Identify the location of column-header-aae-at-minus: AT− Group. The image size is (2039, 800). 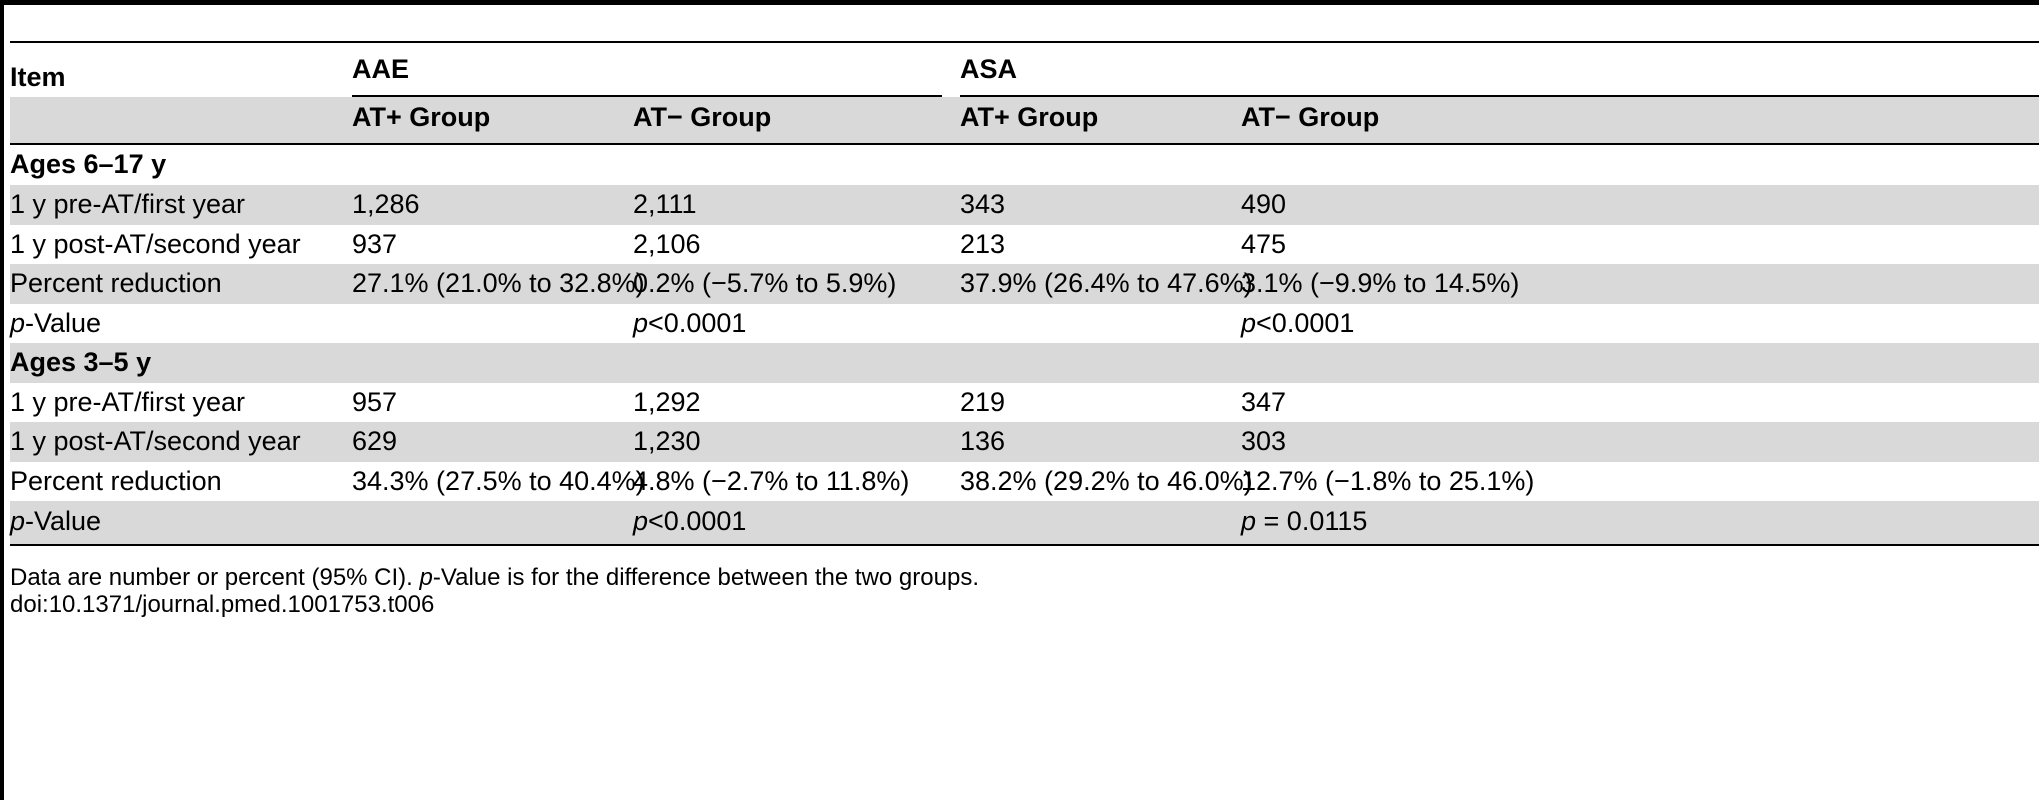
(702, 117).